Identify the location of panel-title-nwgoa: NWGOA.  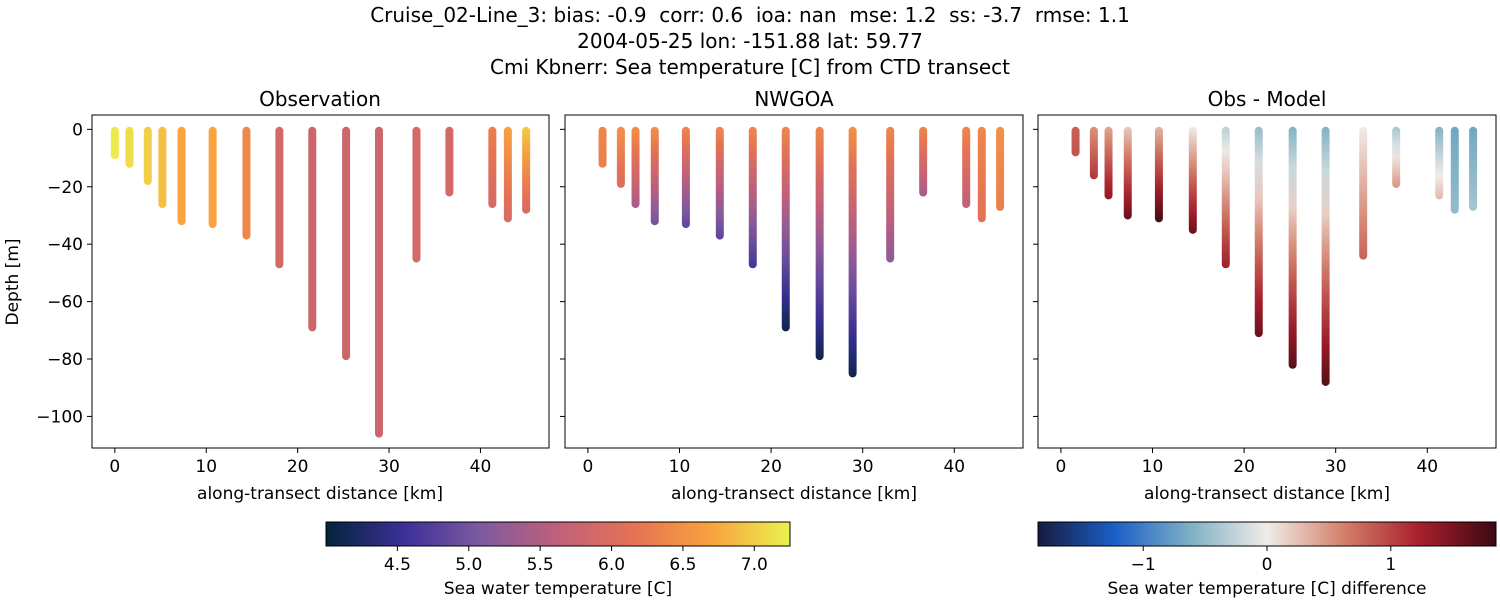
(794, 99).